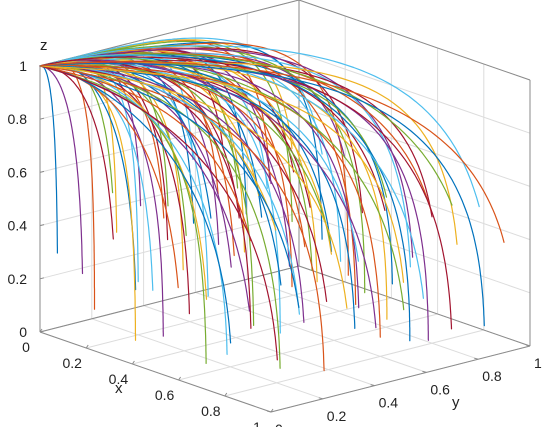 This screenshot has height=427, width=550. What do you see at coordinates (279, 424) in the screenshot?
I see `y-tick-label: 0` at bounding box center [279, 424].